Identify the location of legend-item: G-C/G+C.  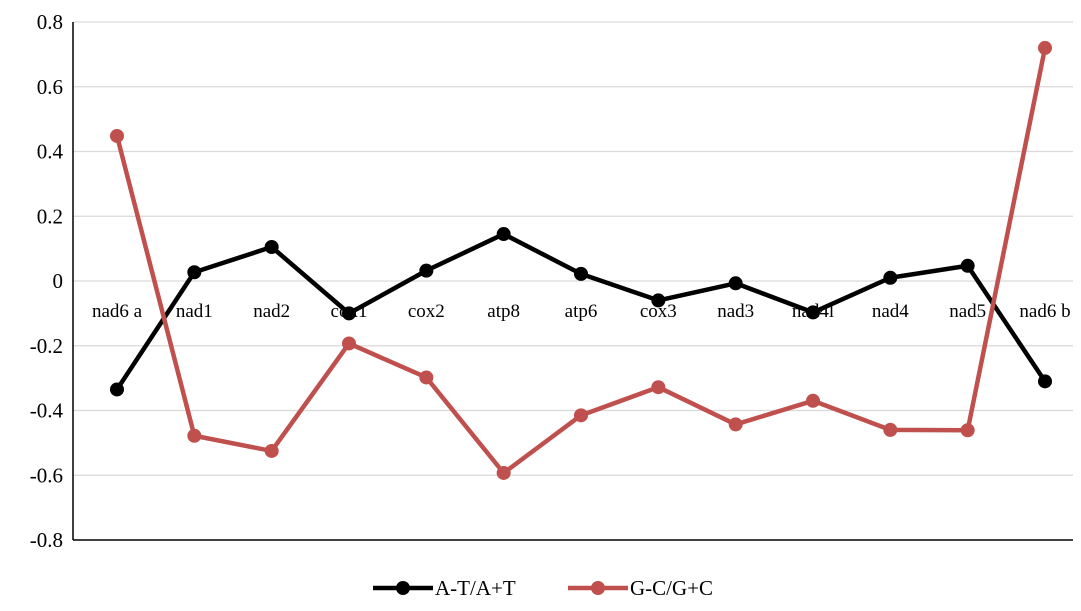
(640, 588).